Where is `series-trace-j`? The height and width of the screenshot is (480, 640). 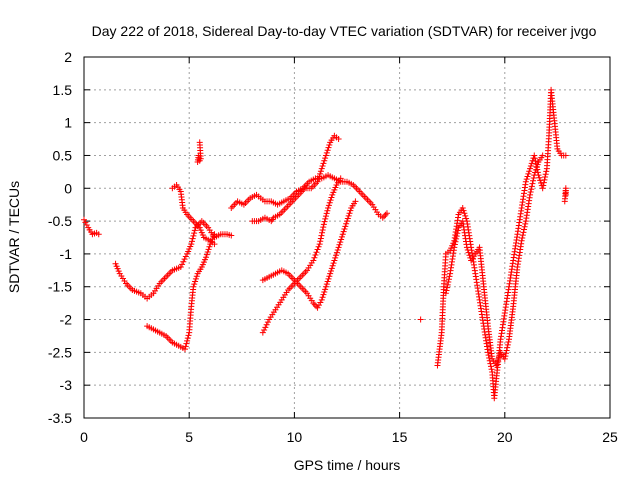
series-trace-j is located at coordinates (420, 319).